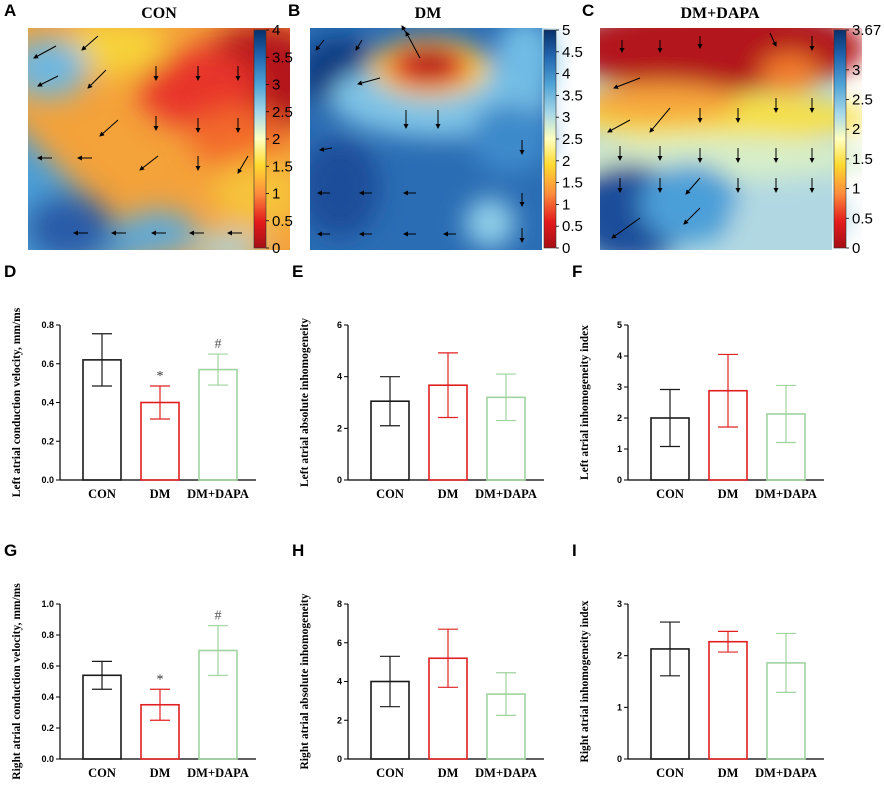  What do you see at coordinates (298, 550) in the screenshot?
I see `panel-label-h: H` at bounding box center [298, 550].